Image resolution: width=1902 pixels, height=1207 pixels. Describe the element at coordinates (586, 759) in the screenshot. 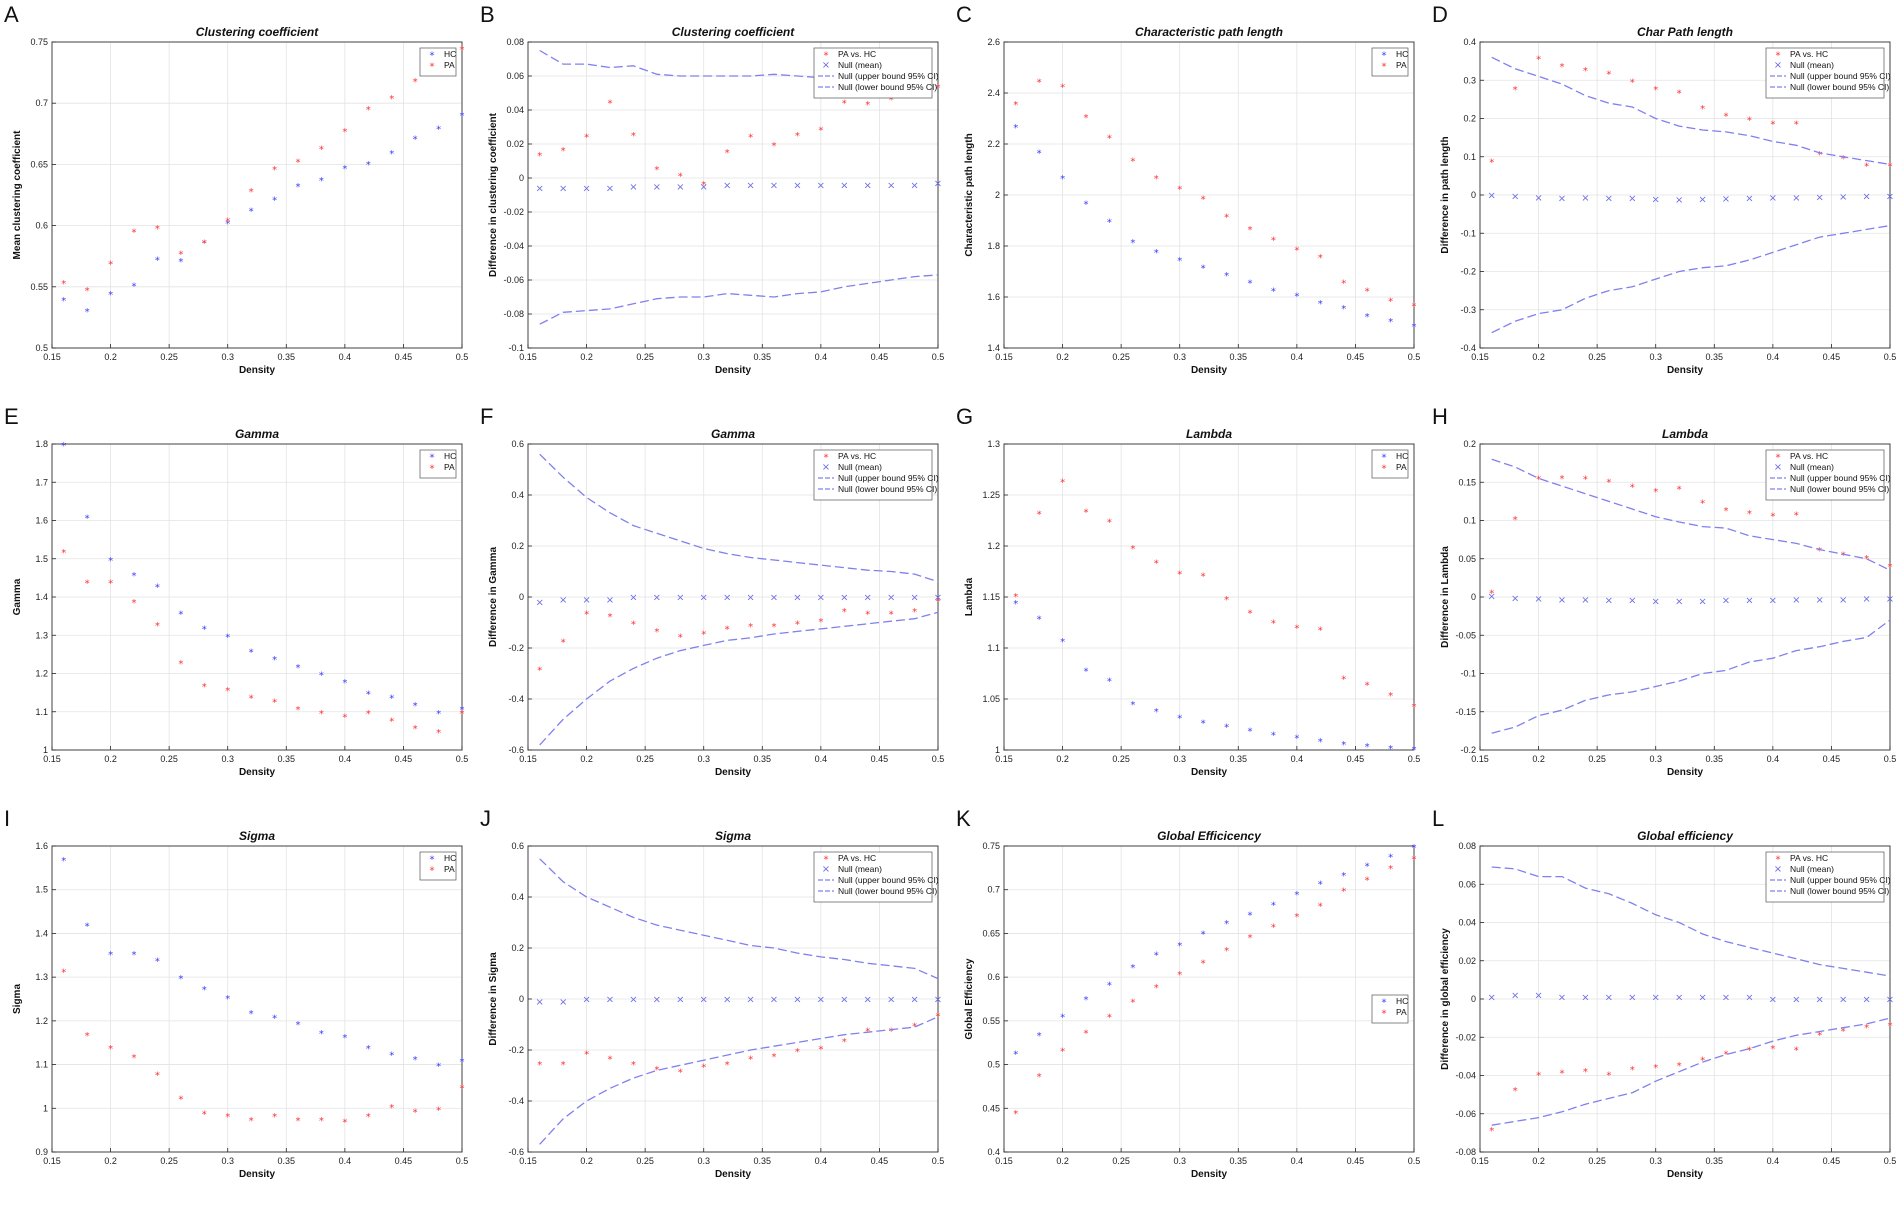

I see `x-tick-label: 0.2` at that location.